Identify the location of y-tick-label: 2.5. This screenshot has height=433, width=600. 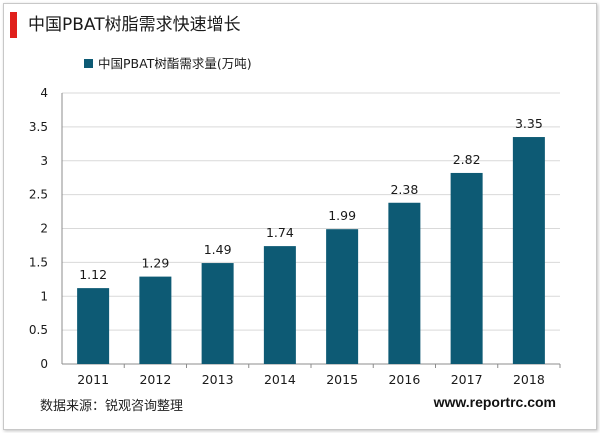
(38, 195).